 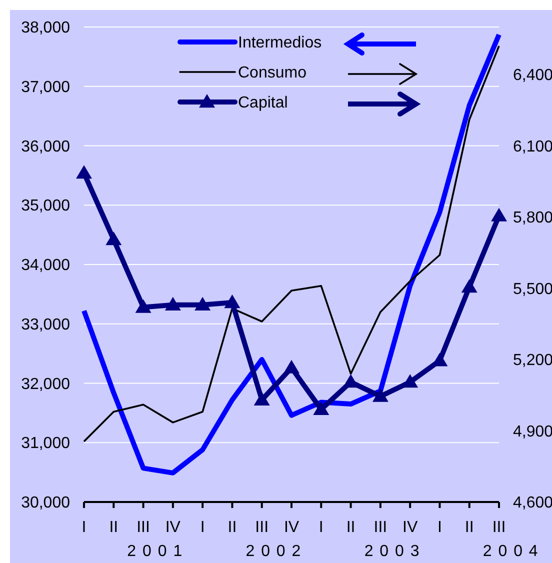 What do you see at coordinates (155, 551) in the screenshot?
I see `text: 2 0 0 1` at bounding box center [155, 551].